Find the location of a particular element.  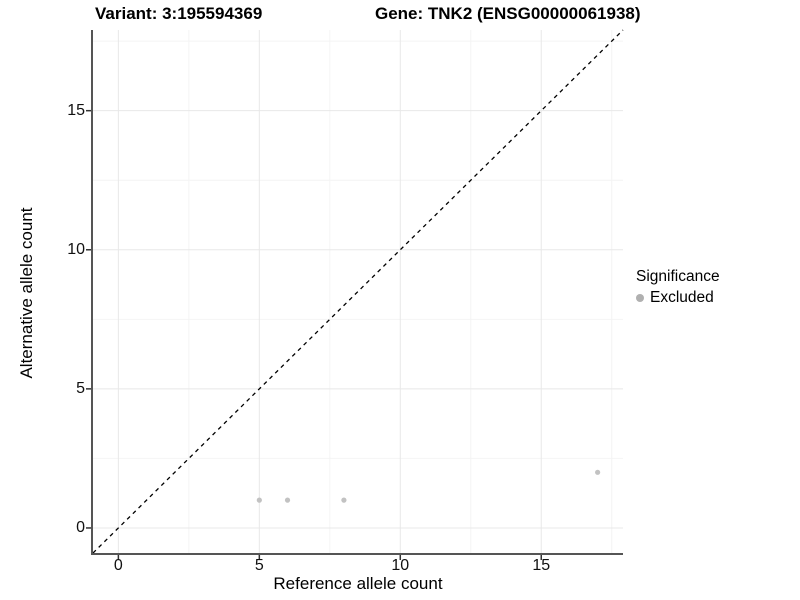

legend-title: Significance is located at coordinates (678, 276).